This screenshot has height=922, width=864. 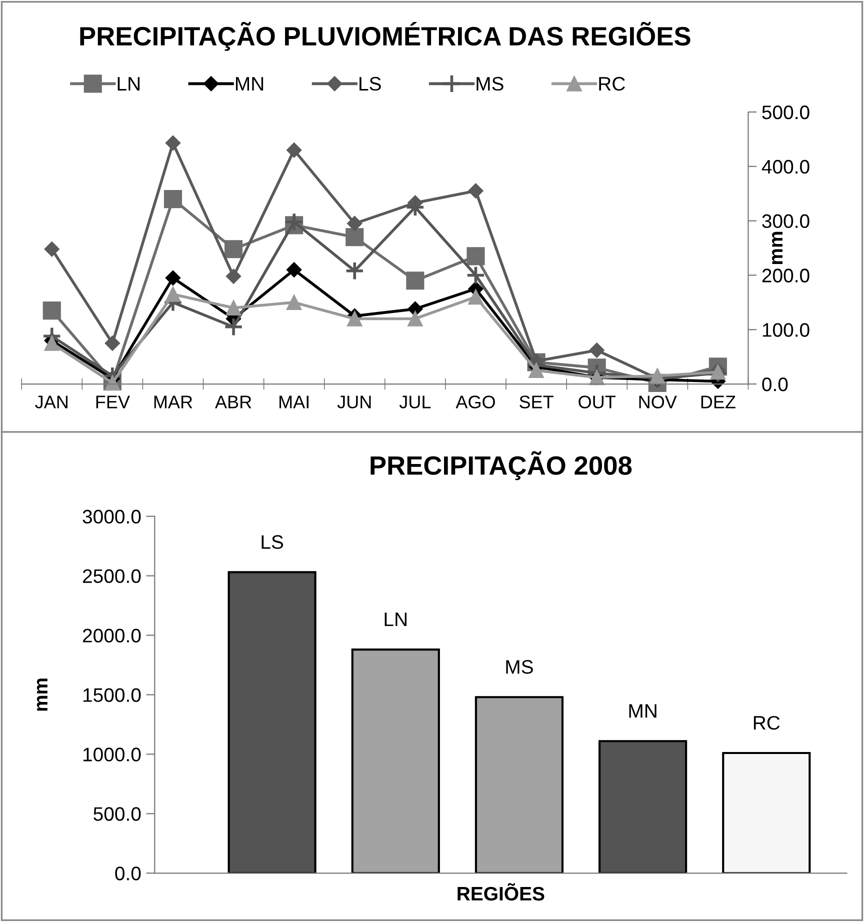 I want to click on y-tick-label: 400.0, so click(x=786, y=167).